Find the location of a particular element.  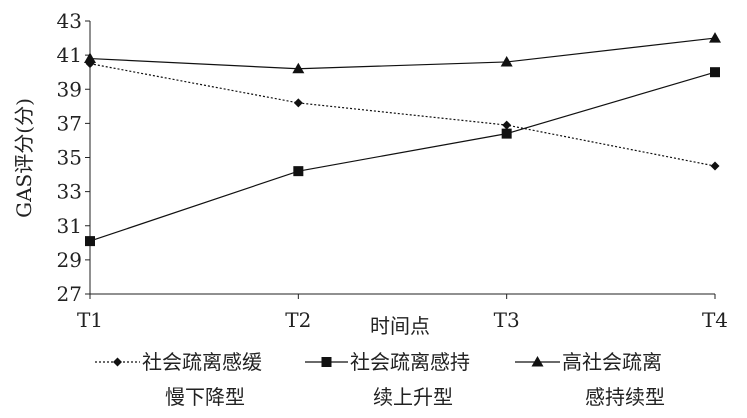

y-tick-label: 29 is located at coordinates (69, 260).